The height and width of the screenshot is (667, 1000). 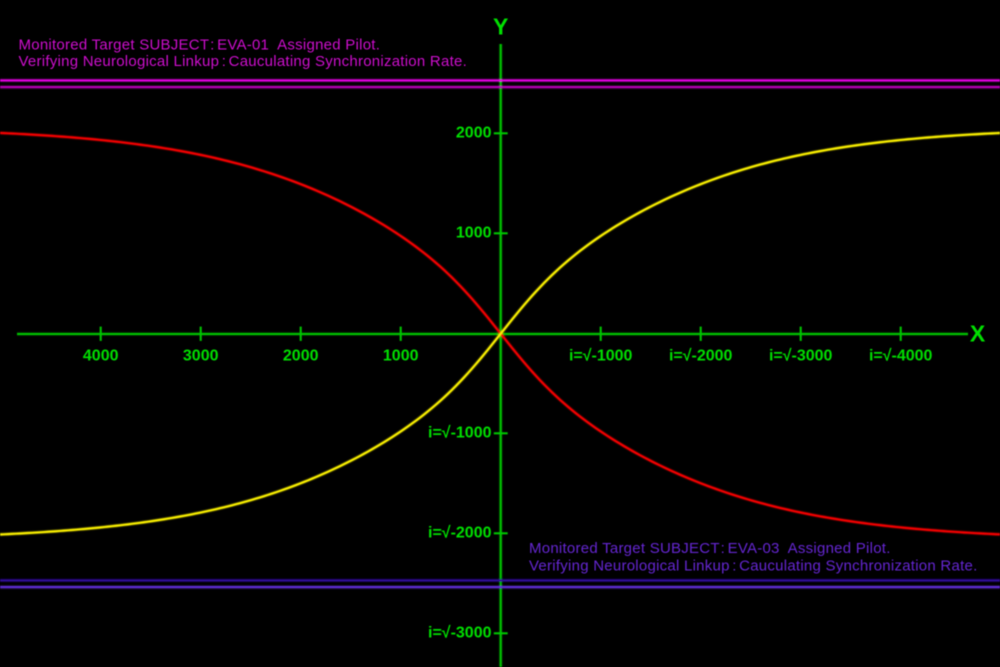 What do you see at coordinates (201, 356) in the screenshot?
I see `svg-text: 3000` at bounding box center [201, 356].